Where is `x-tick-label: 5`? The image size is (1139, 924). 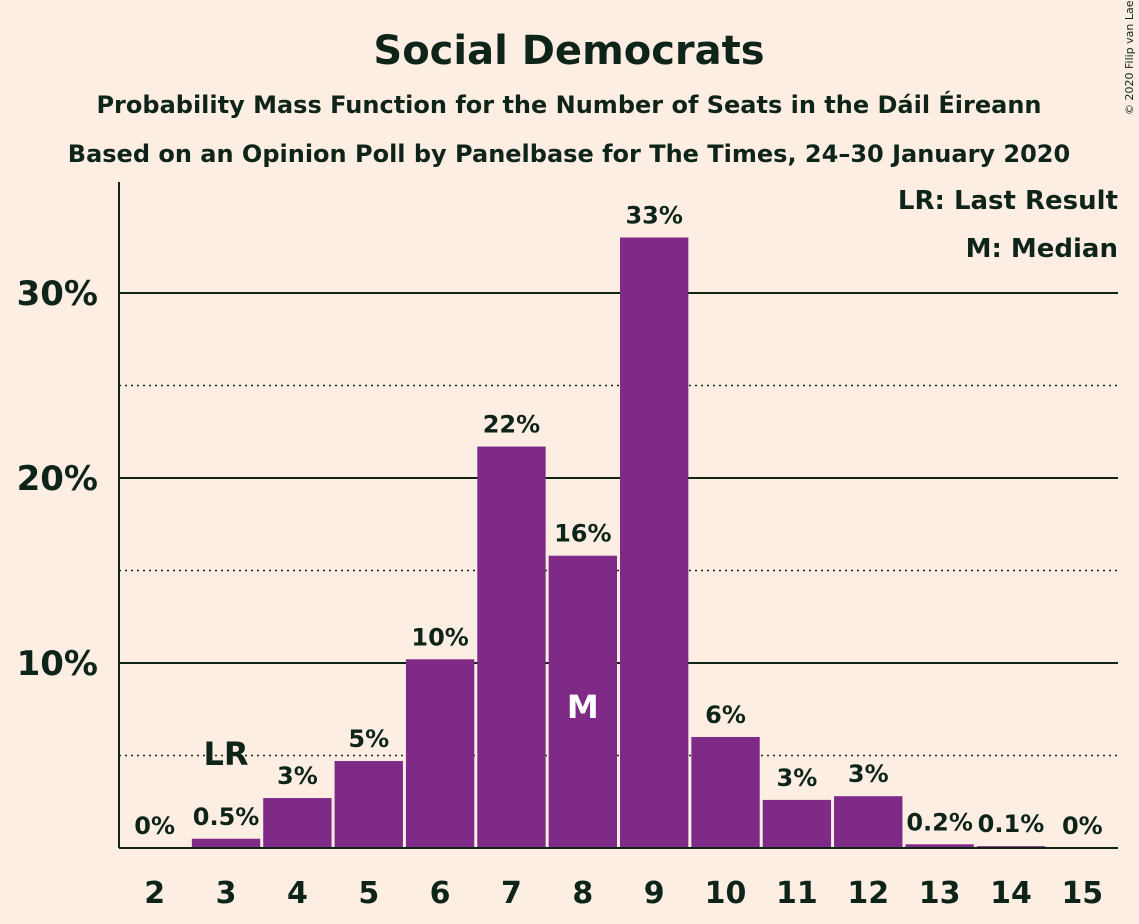
x-tick-label: 5 is located at coordinates (368, 893).